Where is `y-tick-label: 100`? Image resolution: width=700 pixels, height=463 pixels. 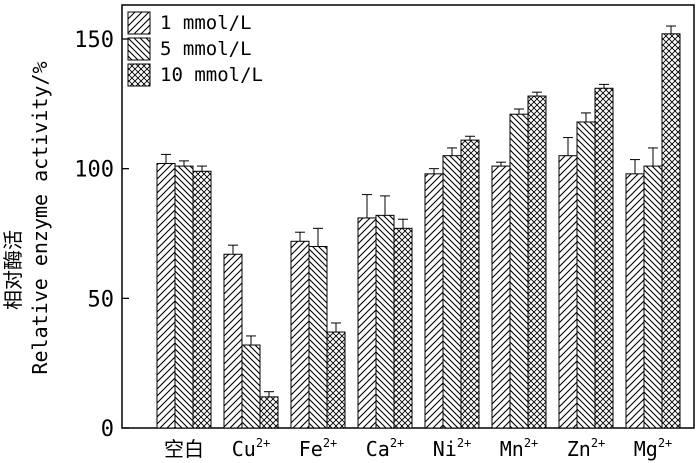 y-tick-label: 100 is located at coordinates (94, 170).